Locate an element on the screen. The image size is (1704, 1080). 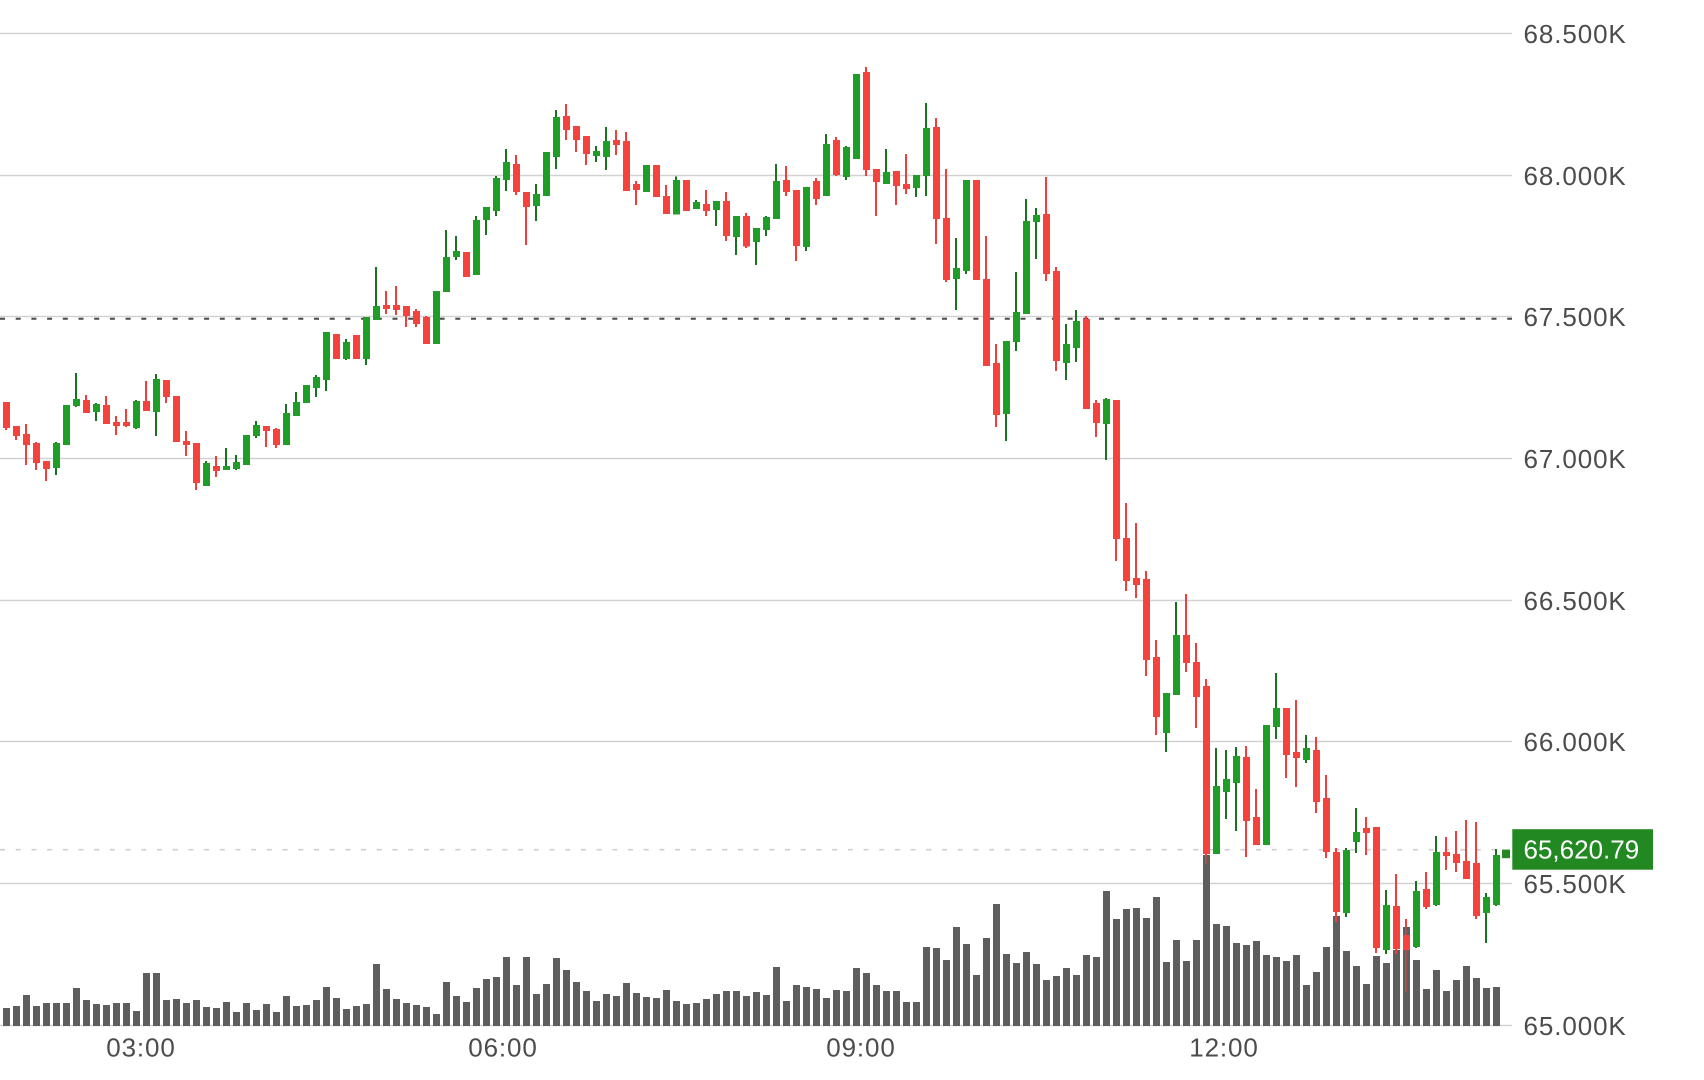
svg-text: 68.000K is located at coordinates (1575, 176).